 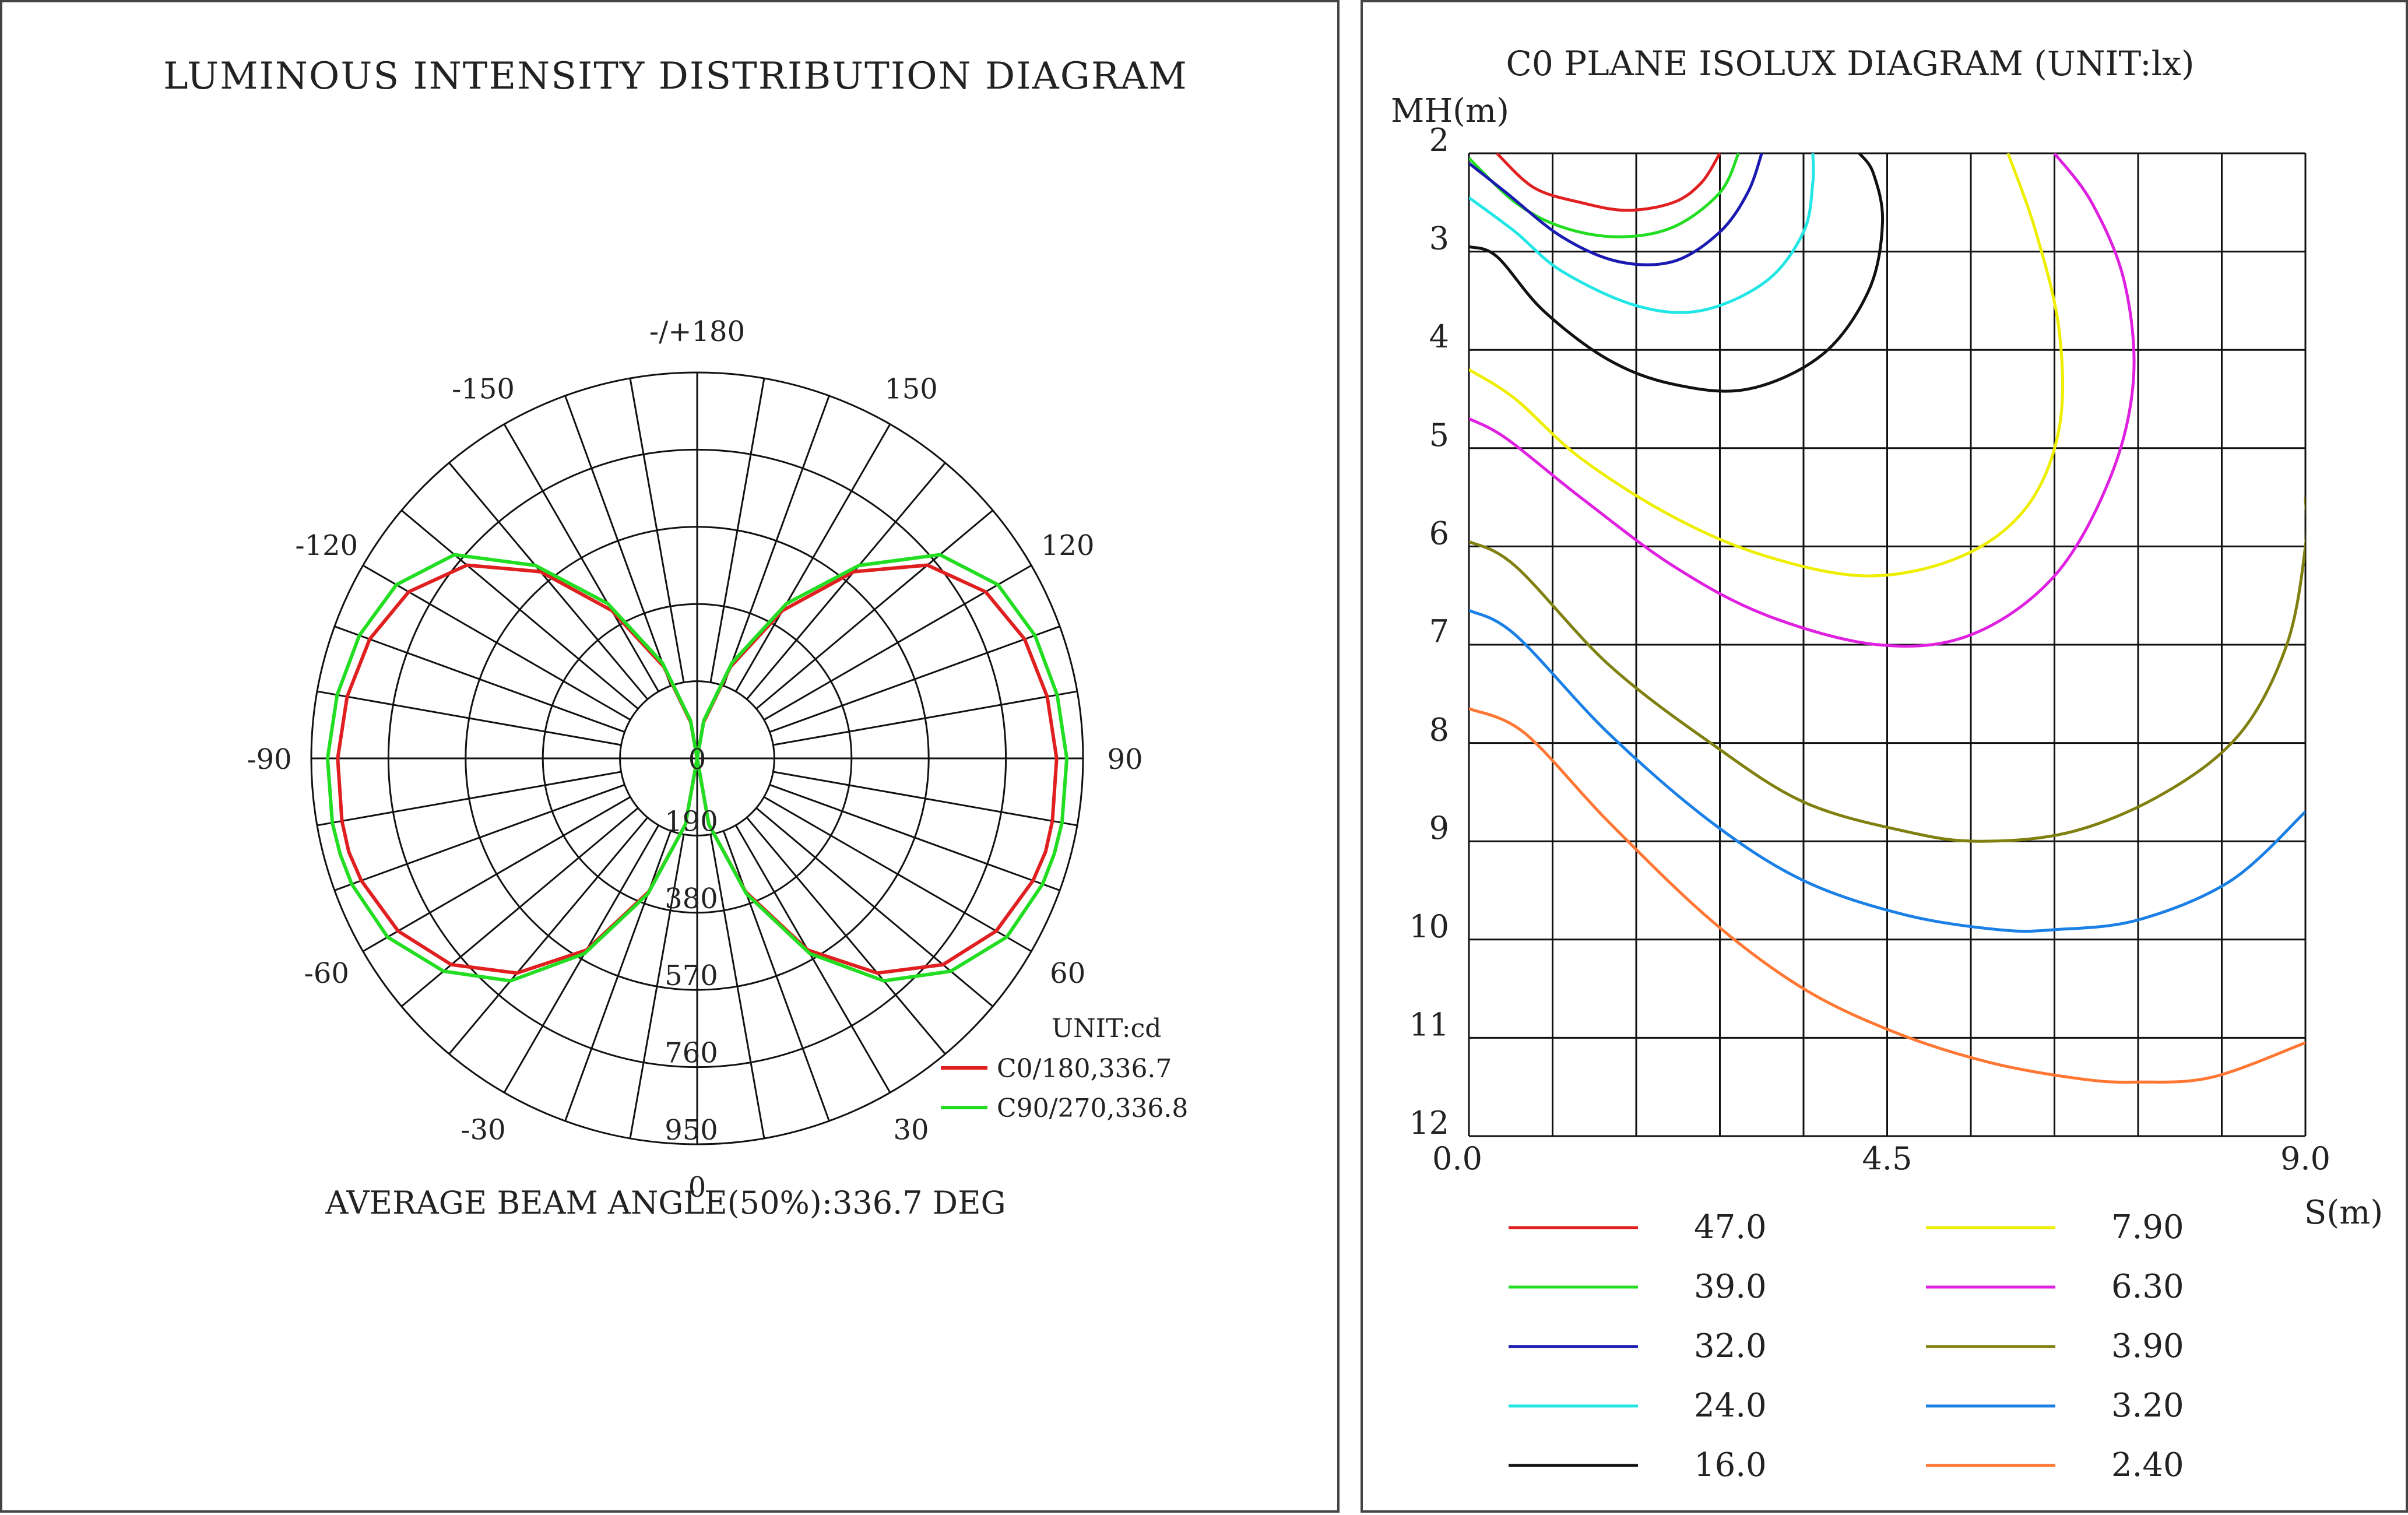 What do you see at coordinates (482, 1130) in the screenshot?
I see `angle-label: -30` at bounding box center [482, 1130].